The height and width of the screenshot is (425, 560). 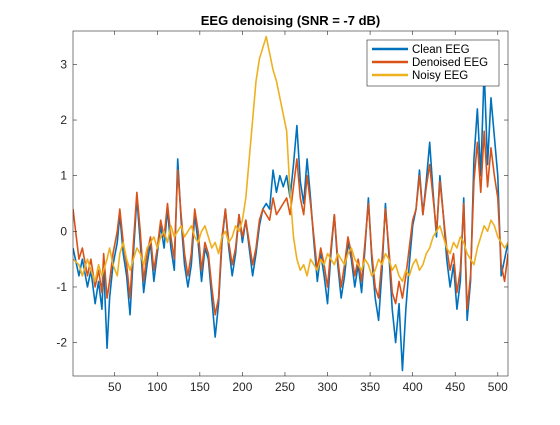 What do you see at coordinates (441, 50) in the screenshot?
I see `legend-label: Clean EEG` at bounding box center [441, 50].